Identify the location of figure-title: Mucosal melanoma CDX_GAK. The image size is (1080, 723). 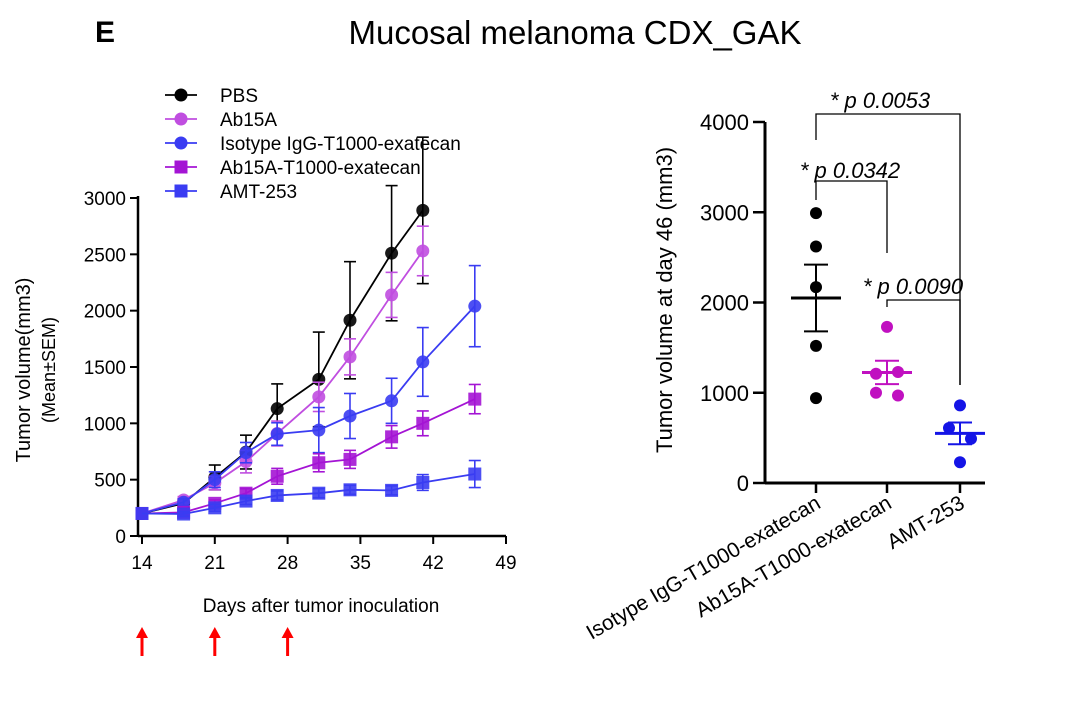
(574, 32).